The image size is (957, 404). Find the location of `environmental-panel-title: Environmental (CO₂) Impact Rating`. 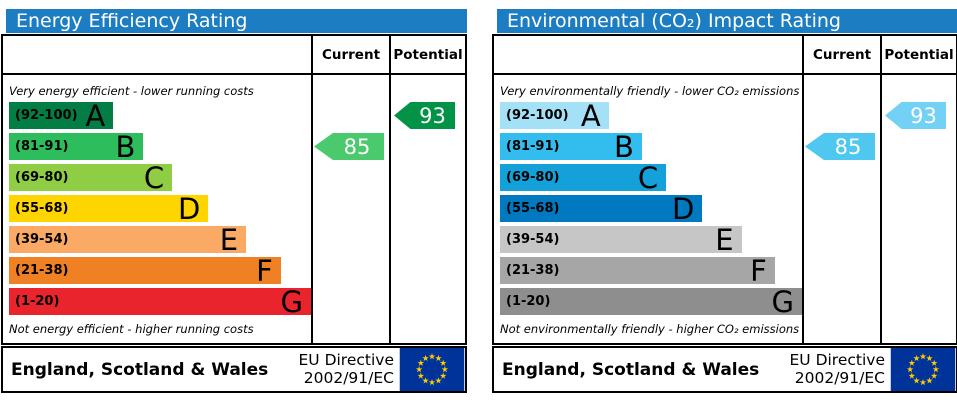

environmental-panel-title: Environmental (CO₂) Impact Rating is located at coordinates (727, 21).